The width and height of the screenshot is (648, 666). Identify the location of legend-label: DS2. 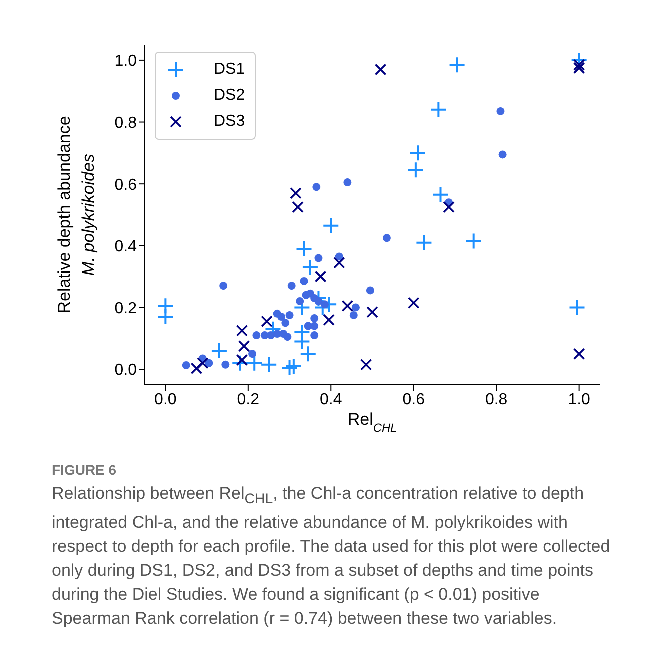
(230, 96).